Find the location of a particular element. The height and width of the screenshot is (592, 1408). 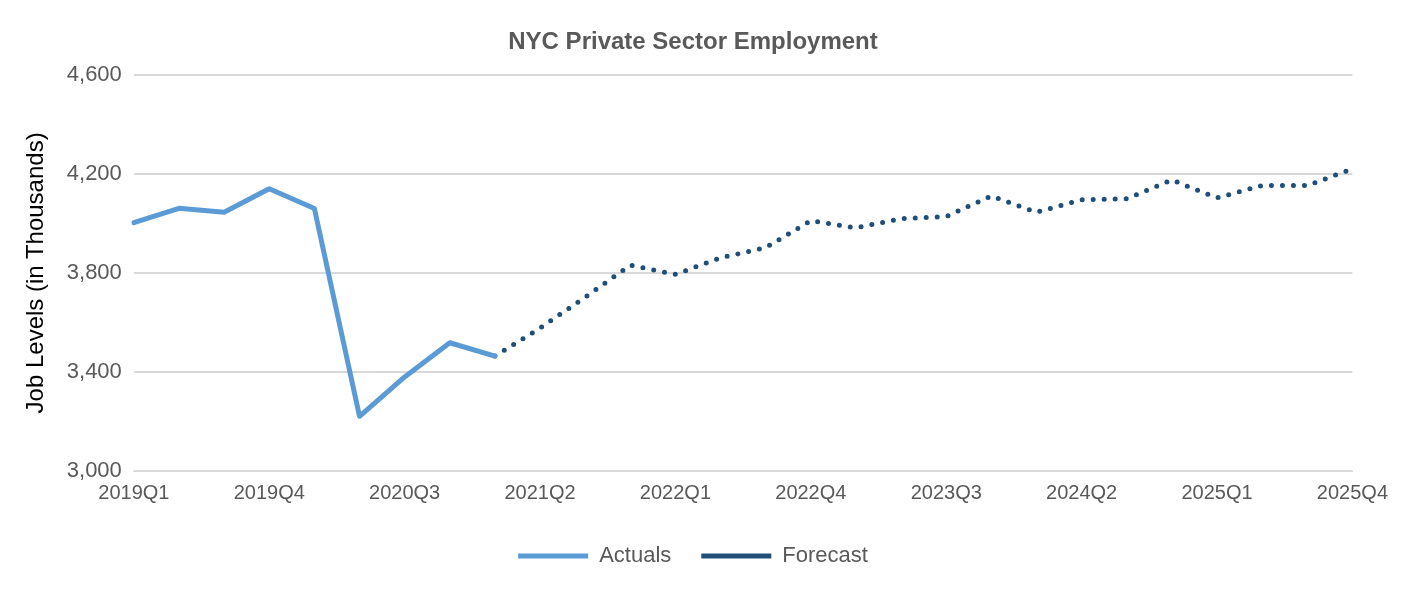

x-tick-label: 2025Q4 is located at coordinates (1352, 491).